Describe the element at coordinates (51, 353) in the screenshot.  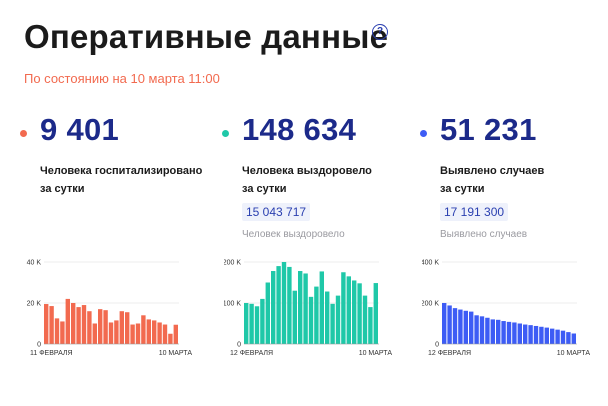
I see `x-tick-label-start: 11 ФЕВРАЛЯ` at that location.